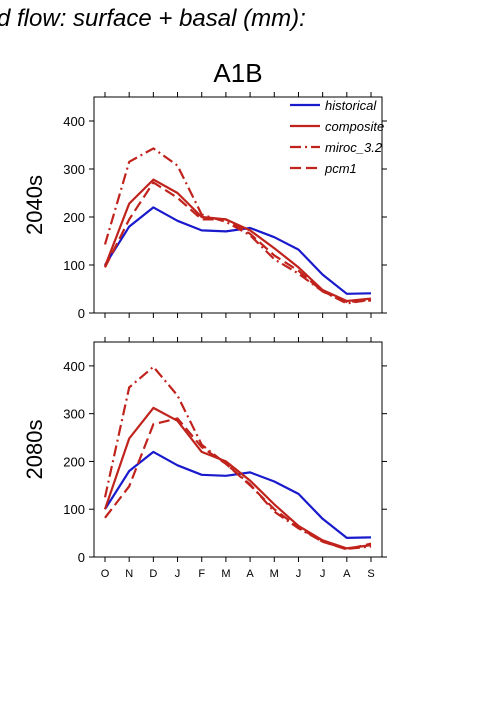  Describe the element at coordinates (340, 168) in the screenshot. I see `legend-label-pcm1: pcm1` at that location.